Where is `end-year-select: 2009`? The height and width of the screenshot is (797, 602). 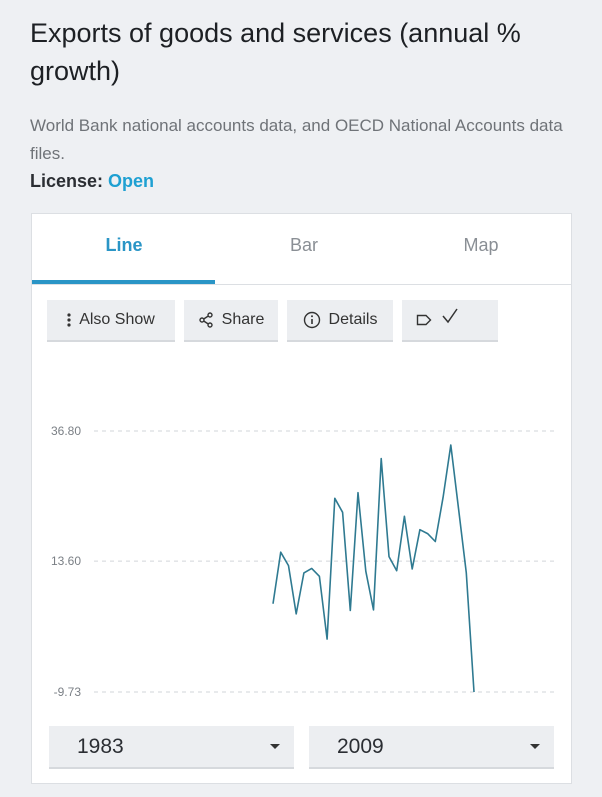 end-year-select: 2009 is located at coordinates (431, 747).